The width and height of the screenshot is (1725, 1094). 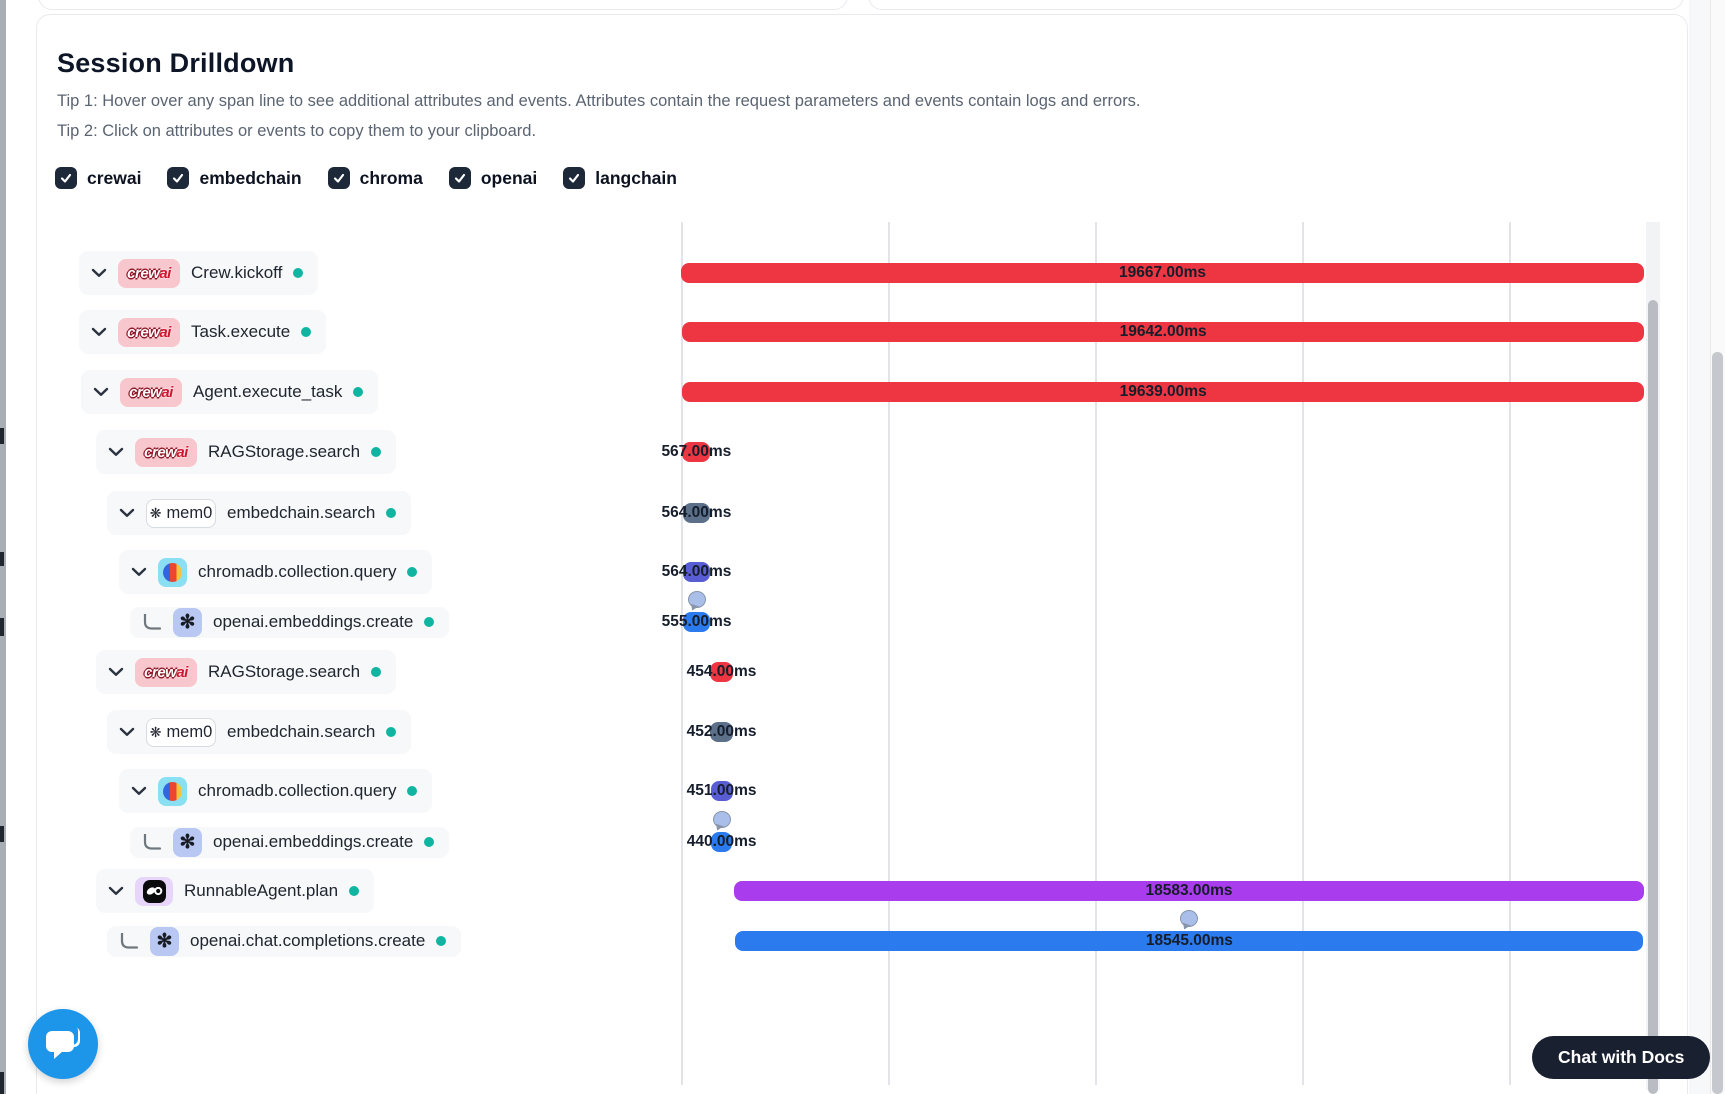 What do you see at coordinates (1717, 723) in the screenshot?
I see `page-scrollbar-thumb` at bounding box center [1717, 723].